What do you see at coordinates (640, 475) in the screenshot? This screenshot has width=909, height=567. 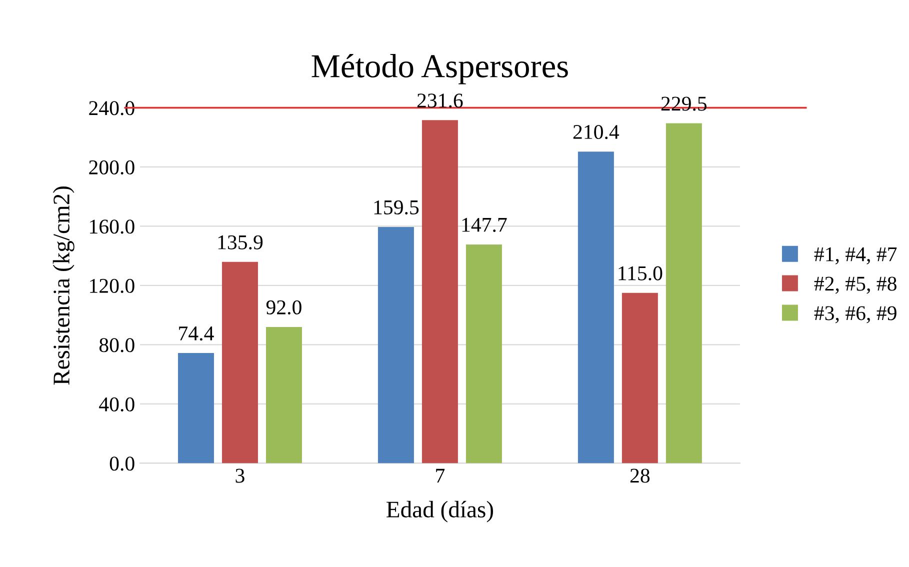 I see `x-tick-label: 28` at bounding box center [640, 475].